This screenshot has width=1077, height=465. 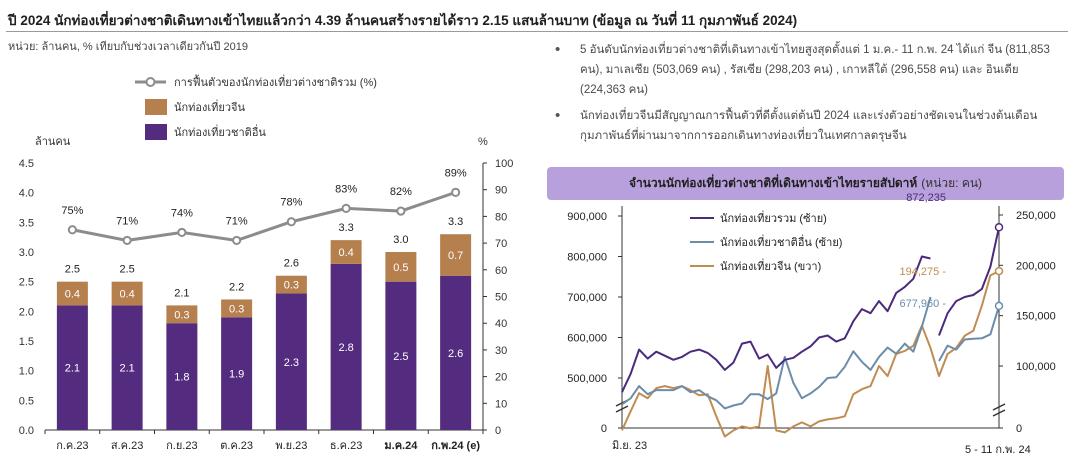 What do you see at coordinates (501, 191) in the screenshot?
I see `y2-tick-label: 90` at bounding box center [501, 191].